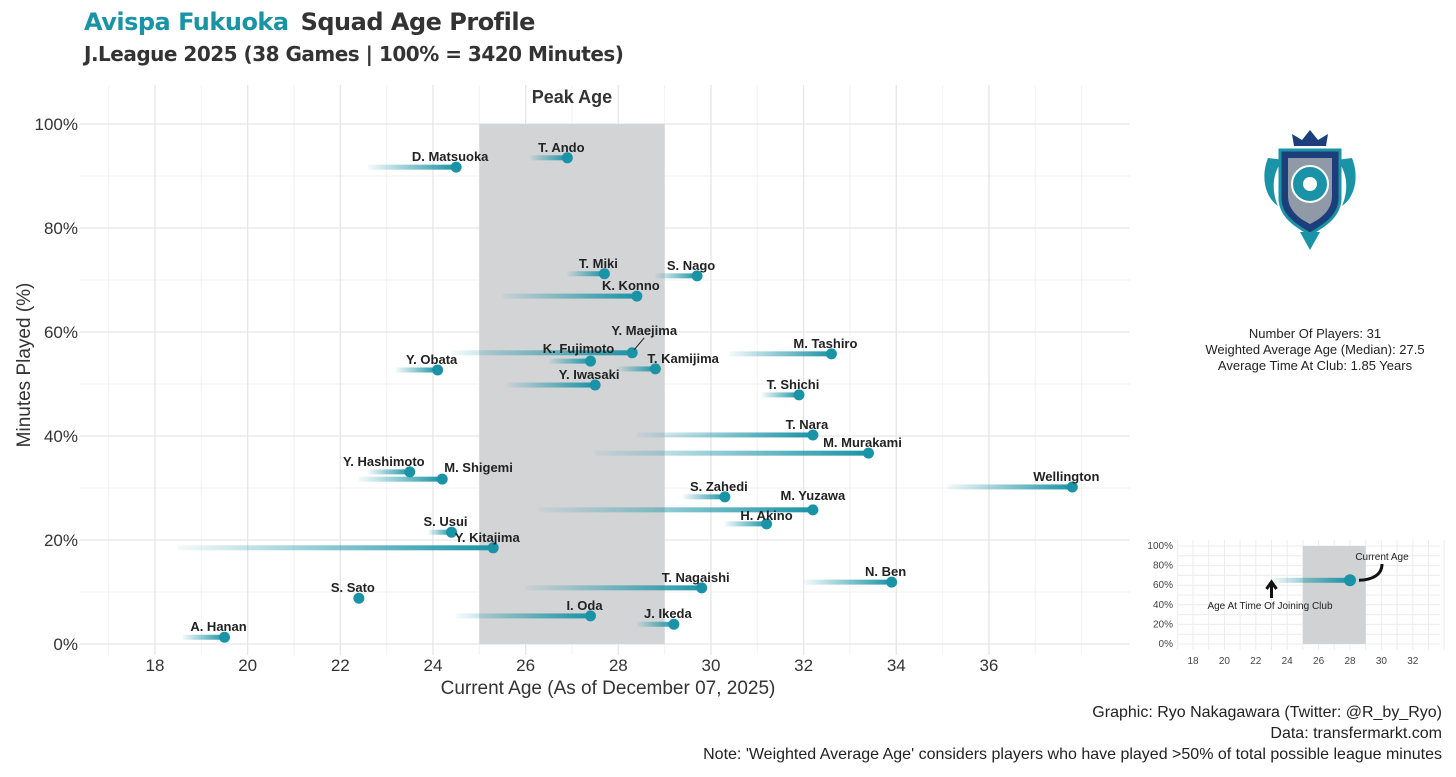 The width and height of the screenshot is (1456, 777). Describe the element at coordinates (1288, 661) in the screenshot. I see `inset-x-tick: 24` at that location.